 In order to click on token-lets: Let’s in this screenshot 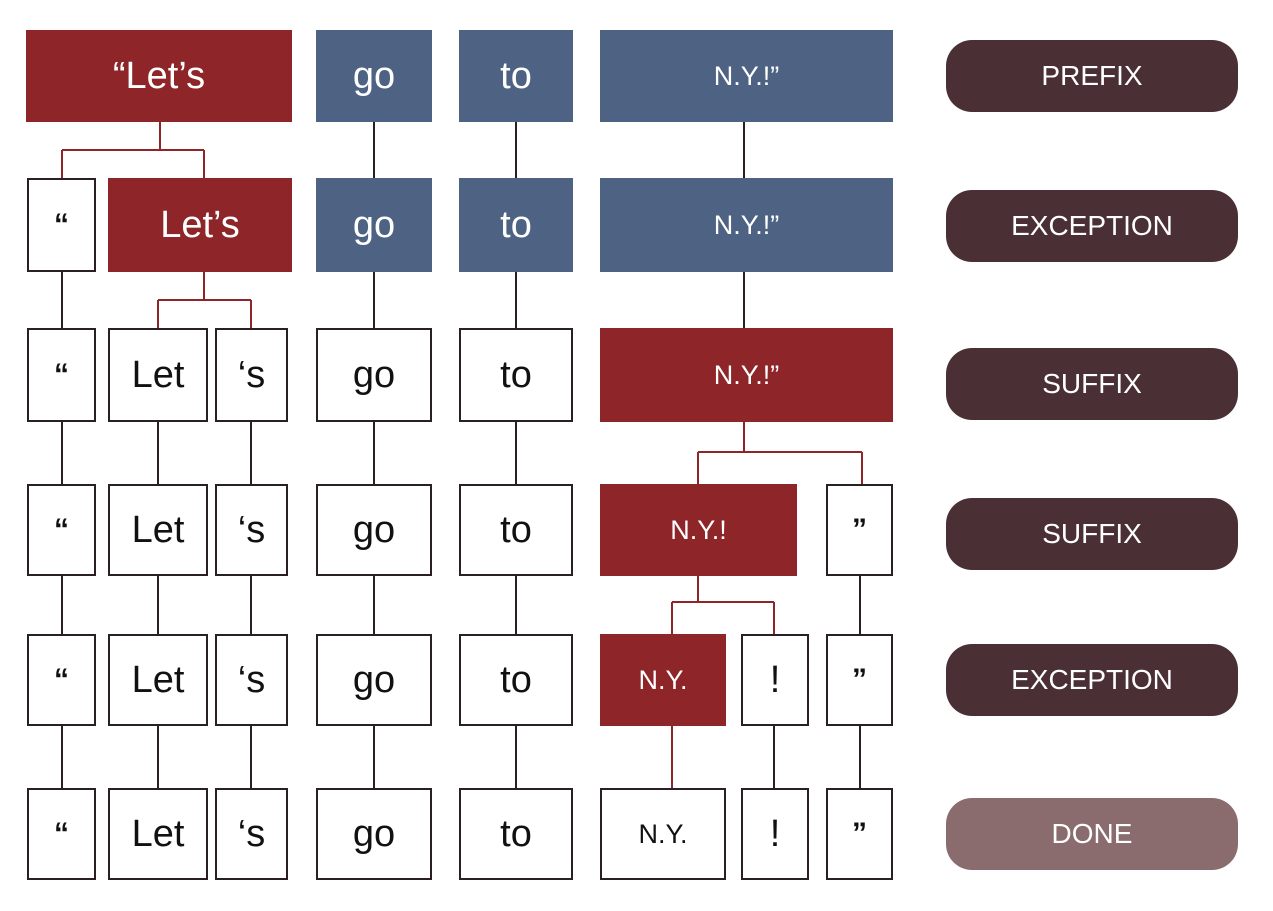, I will do `click(200, 225)`.